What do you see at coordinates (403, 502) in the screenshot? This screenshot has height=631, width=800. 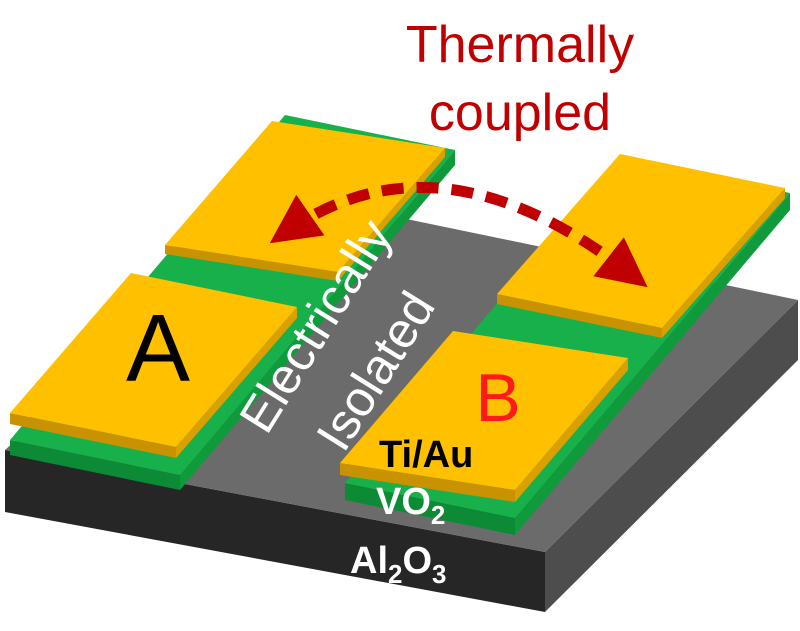 I see `vo2-base-text: VO` at bounding box center [403, 502].